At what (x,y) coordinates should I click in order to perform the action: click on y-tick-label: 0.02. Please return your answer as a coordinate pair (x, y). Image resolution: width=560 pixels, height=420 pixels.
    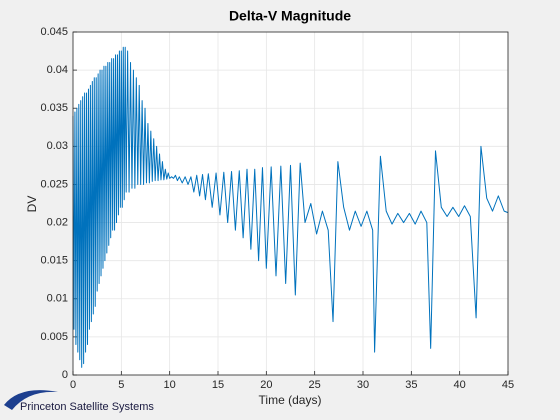
    Looking at the image, I should click on (57, 222).